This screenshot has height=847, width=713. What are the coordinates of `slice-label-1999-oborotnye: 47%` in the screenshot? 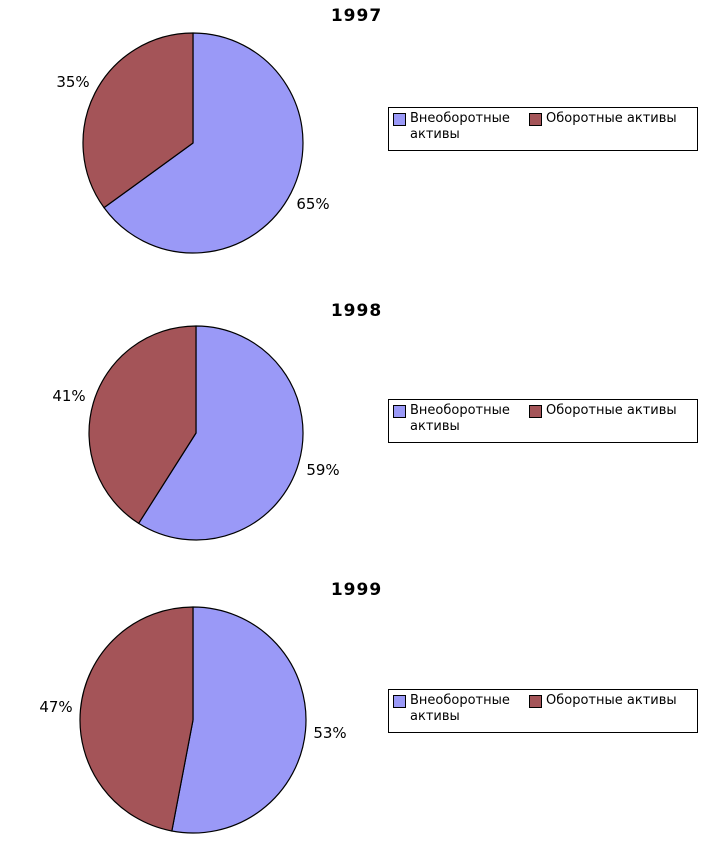 It's located at (56, 707).